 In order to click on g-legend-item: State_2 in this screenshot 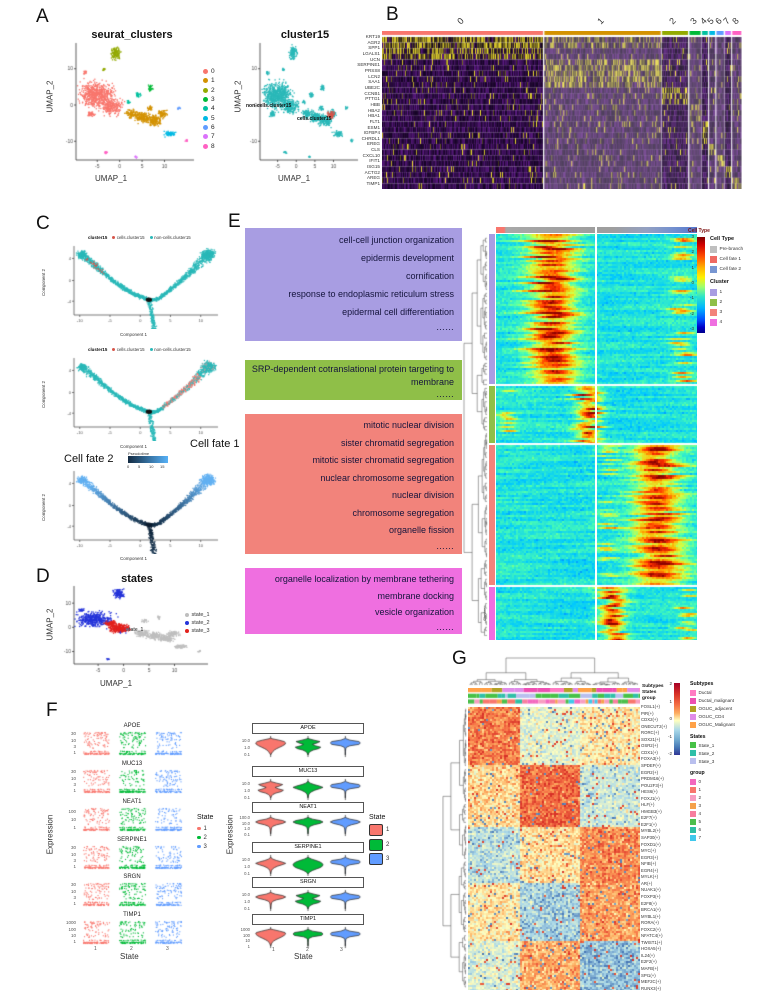, I will do `click(712, 753)`.